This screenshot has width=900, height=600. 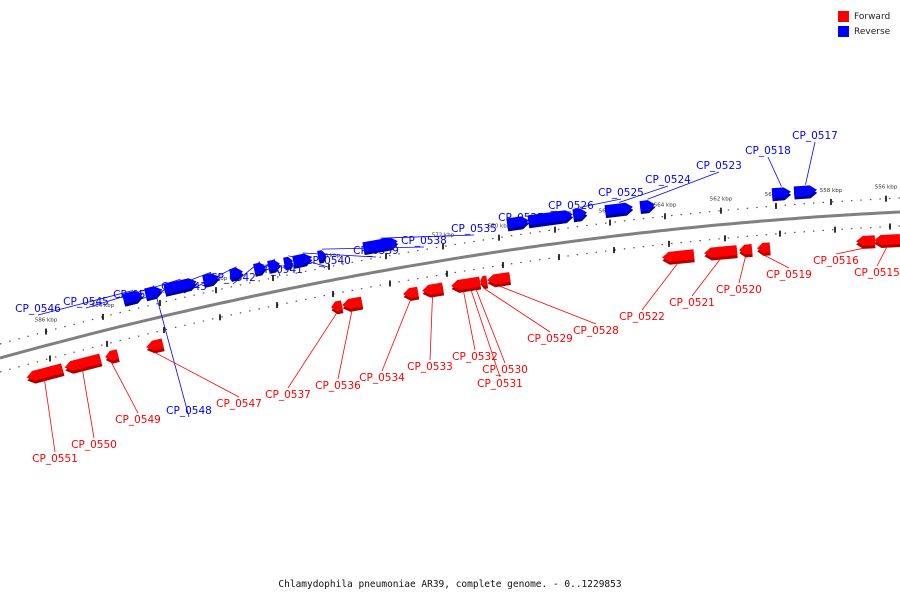 I want to click on legend-swatch-forward, so click(x=843, y=16).